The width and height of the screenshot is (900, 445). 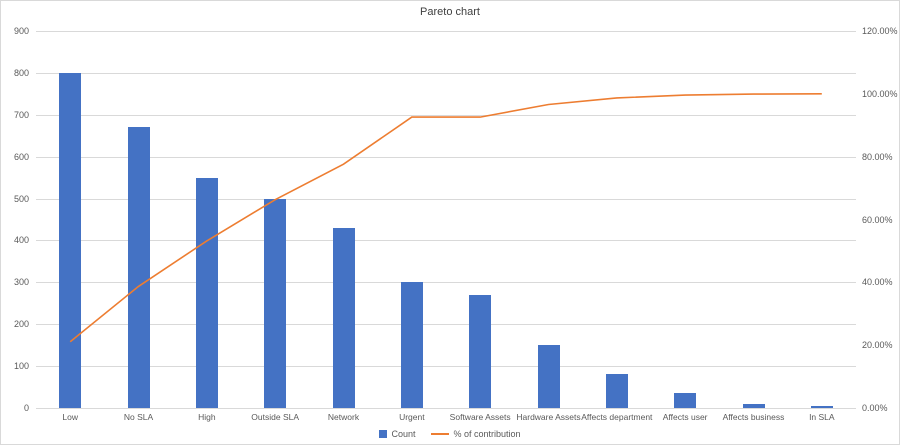 What do you see at coordinates (548, 417) in the screenshot?
I see `x-axis-tick-label: Hardware Assets` at bounding box center [548, 417].